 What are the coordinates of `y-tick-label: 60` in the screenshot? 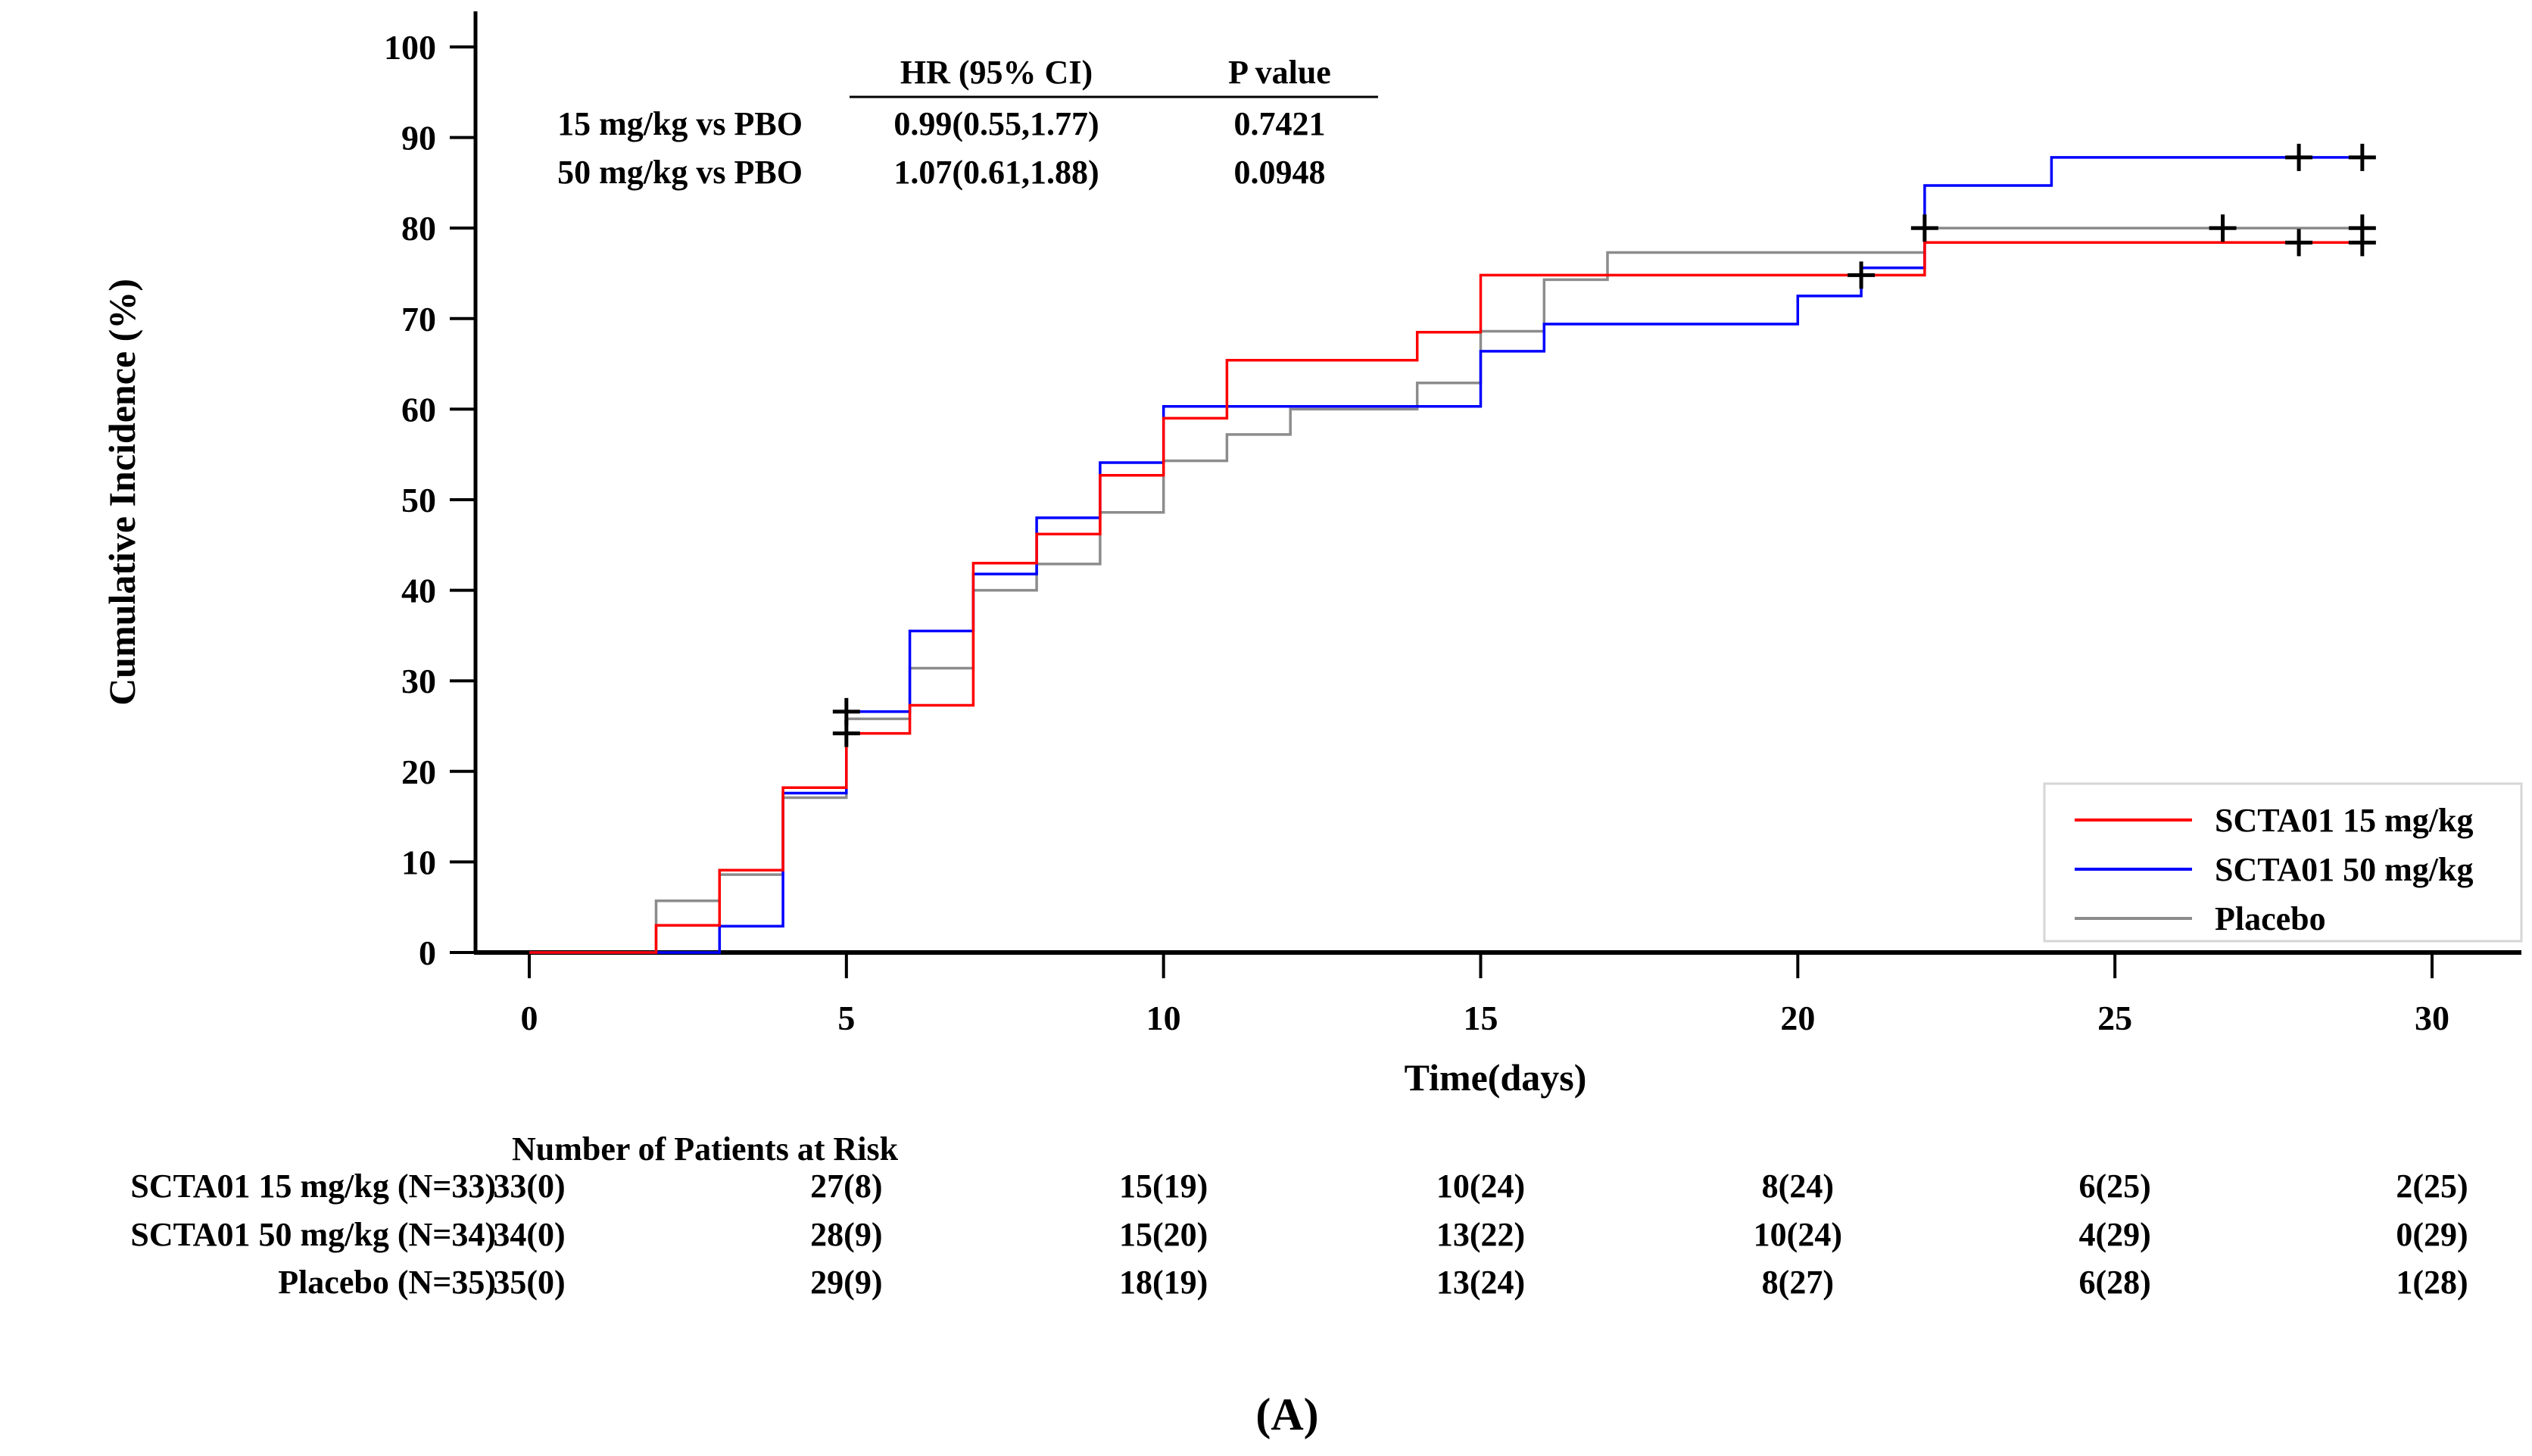 It's located at (418, 409).